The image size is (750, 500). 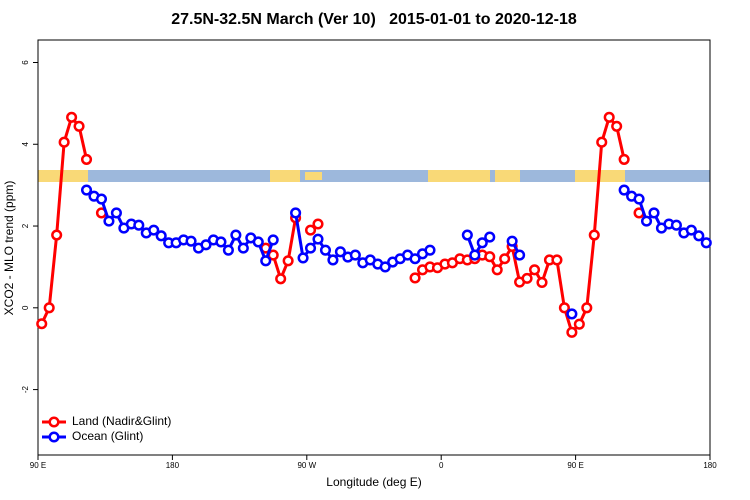 What do you see at coordinates (121, 421) in the screenshot?
I see `legend-label: Land (Nadir&Glint)` at bounding box center [121, 421].